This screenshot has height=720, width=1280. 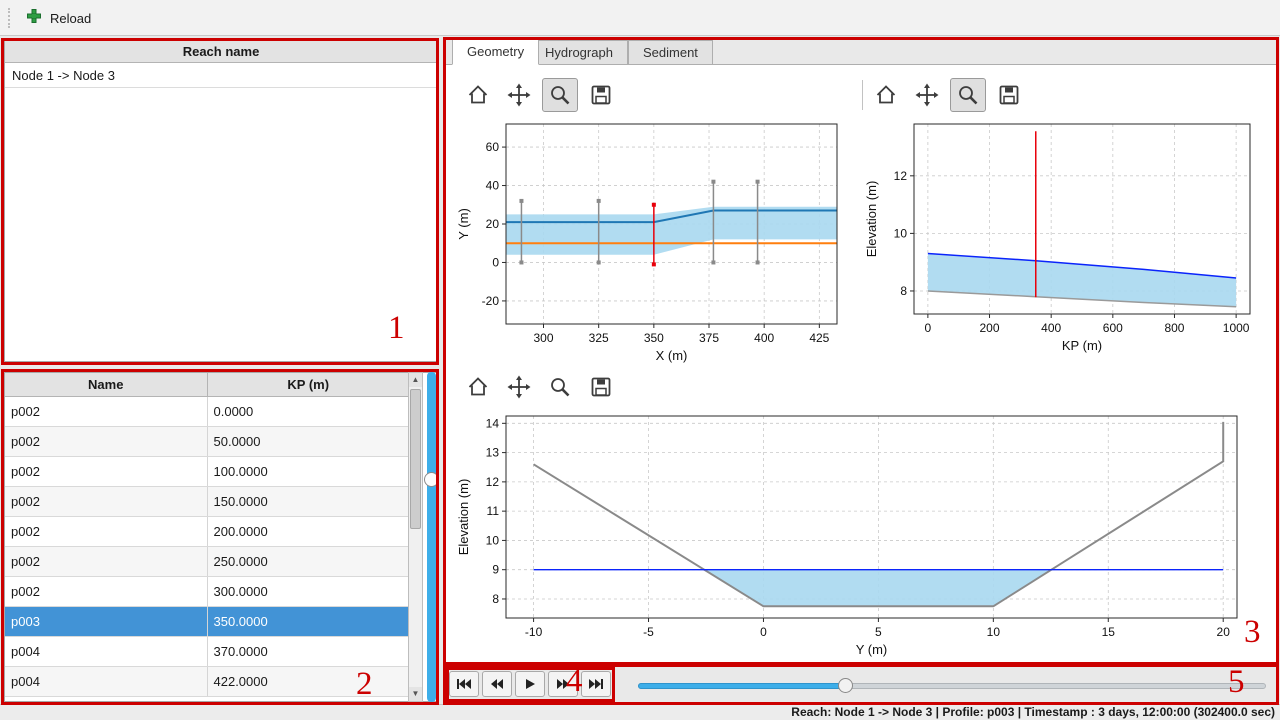 I want to click on reach-list: Node 1 -> Node 3, so click(x=221, y=75).